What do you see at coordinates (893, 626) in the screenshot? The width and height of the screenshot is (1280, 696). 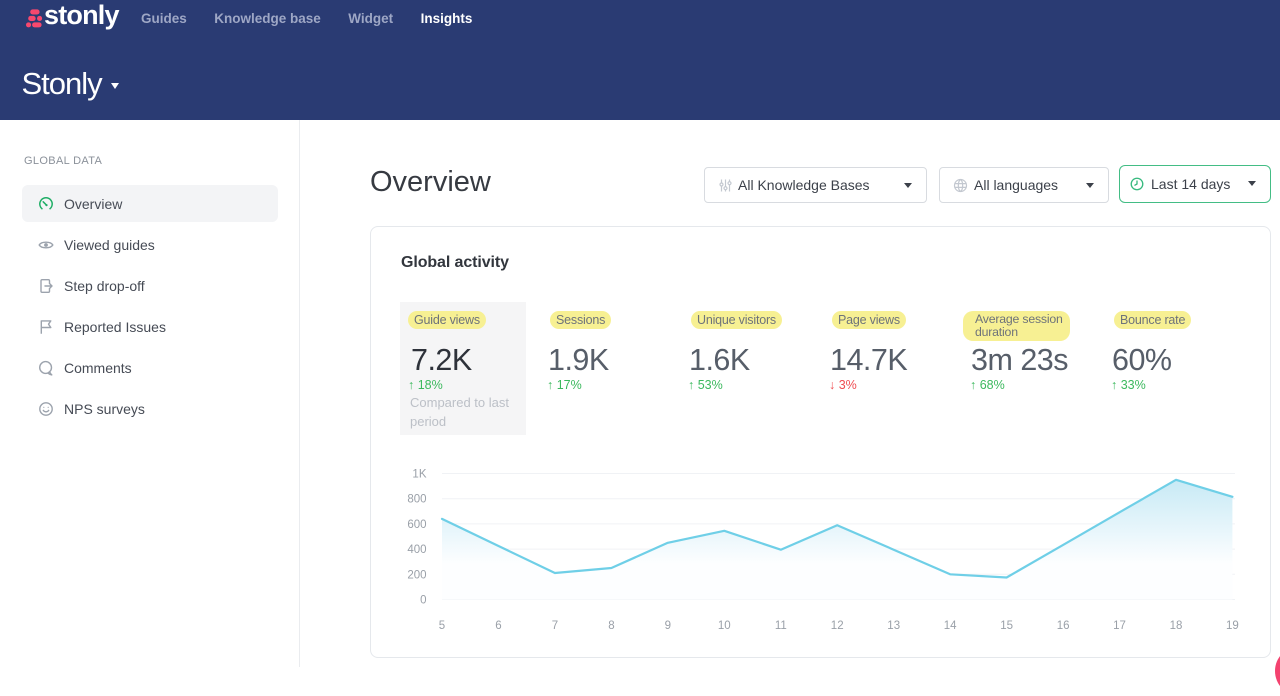 I see `svg-text: 13` at bounding box center [893, 626].